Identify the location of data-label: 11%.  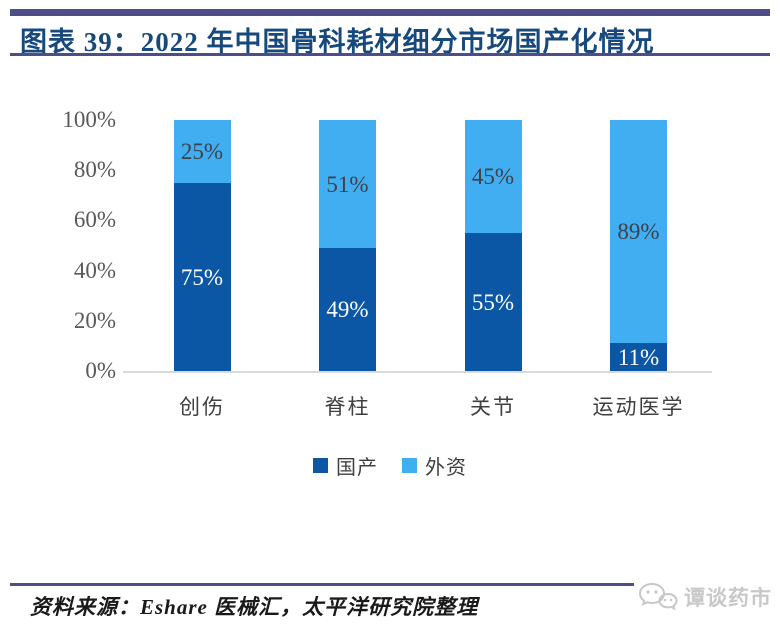
(638, 357).